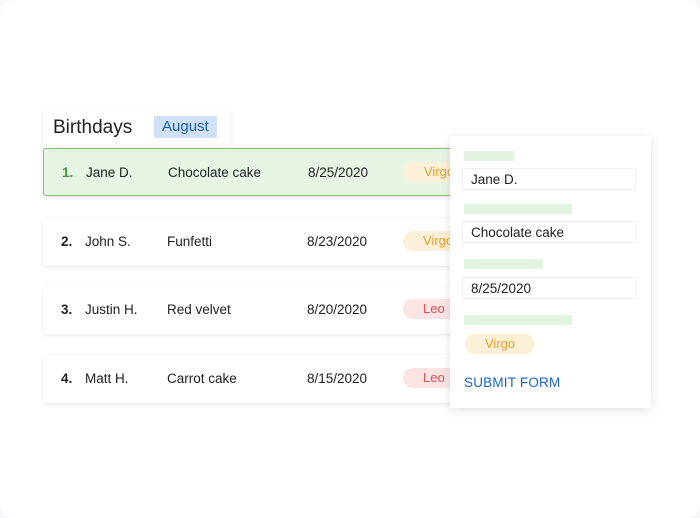 Image resolution: width=700 pixels, height=518 pixels. I want to click on table-row-3: 3. Justin H. Red velvet 8/20/2020 Leo, so click(253, 310).